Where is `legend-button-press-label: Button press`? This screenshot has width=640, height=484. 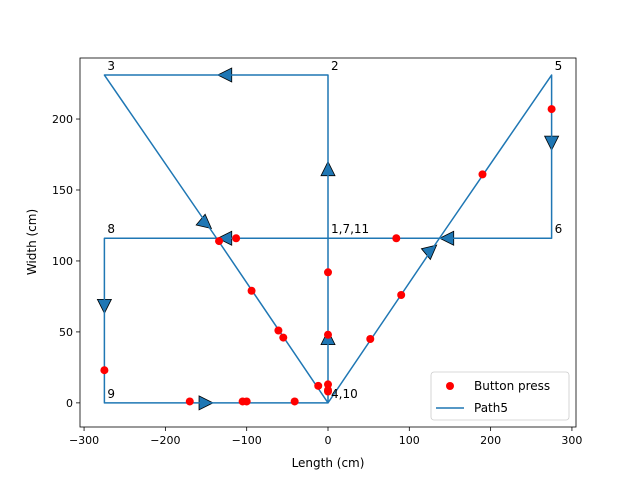 legend-button-press-label: Button press is located at coordinates (512, 386).